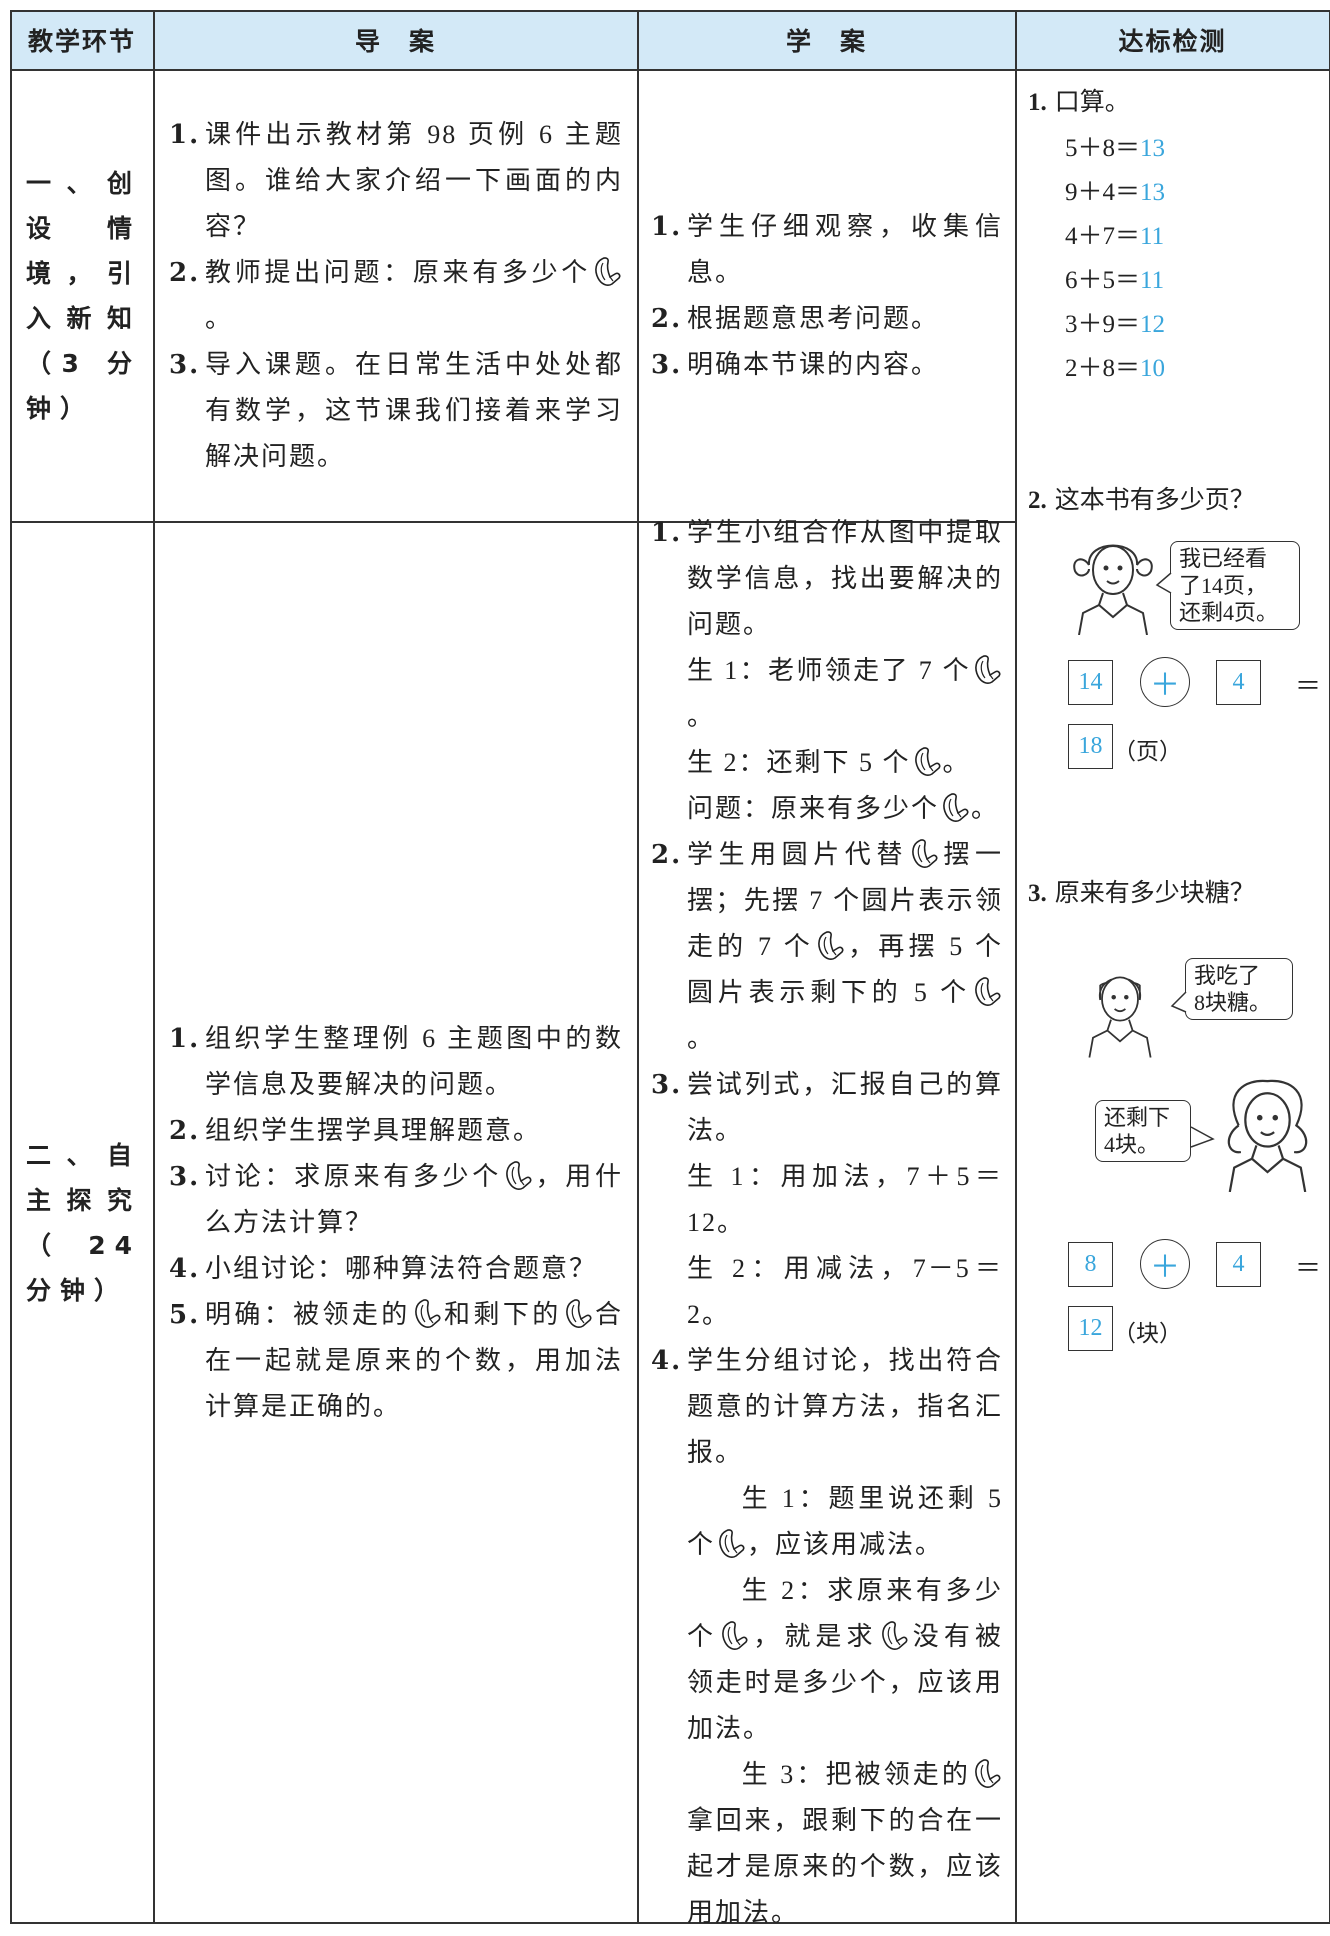  I want to click on text: 和剩下的, so click(502, 1314).